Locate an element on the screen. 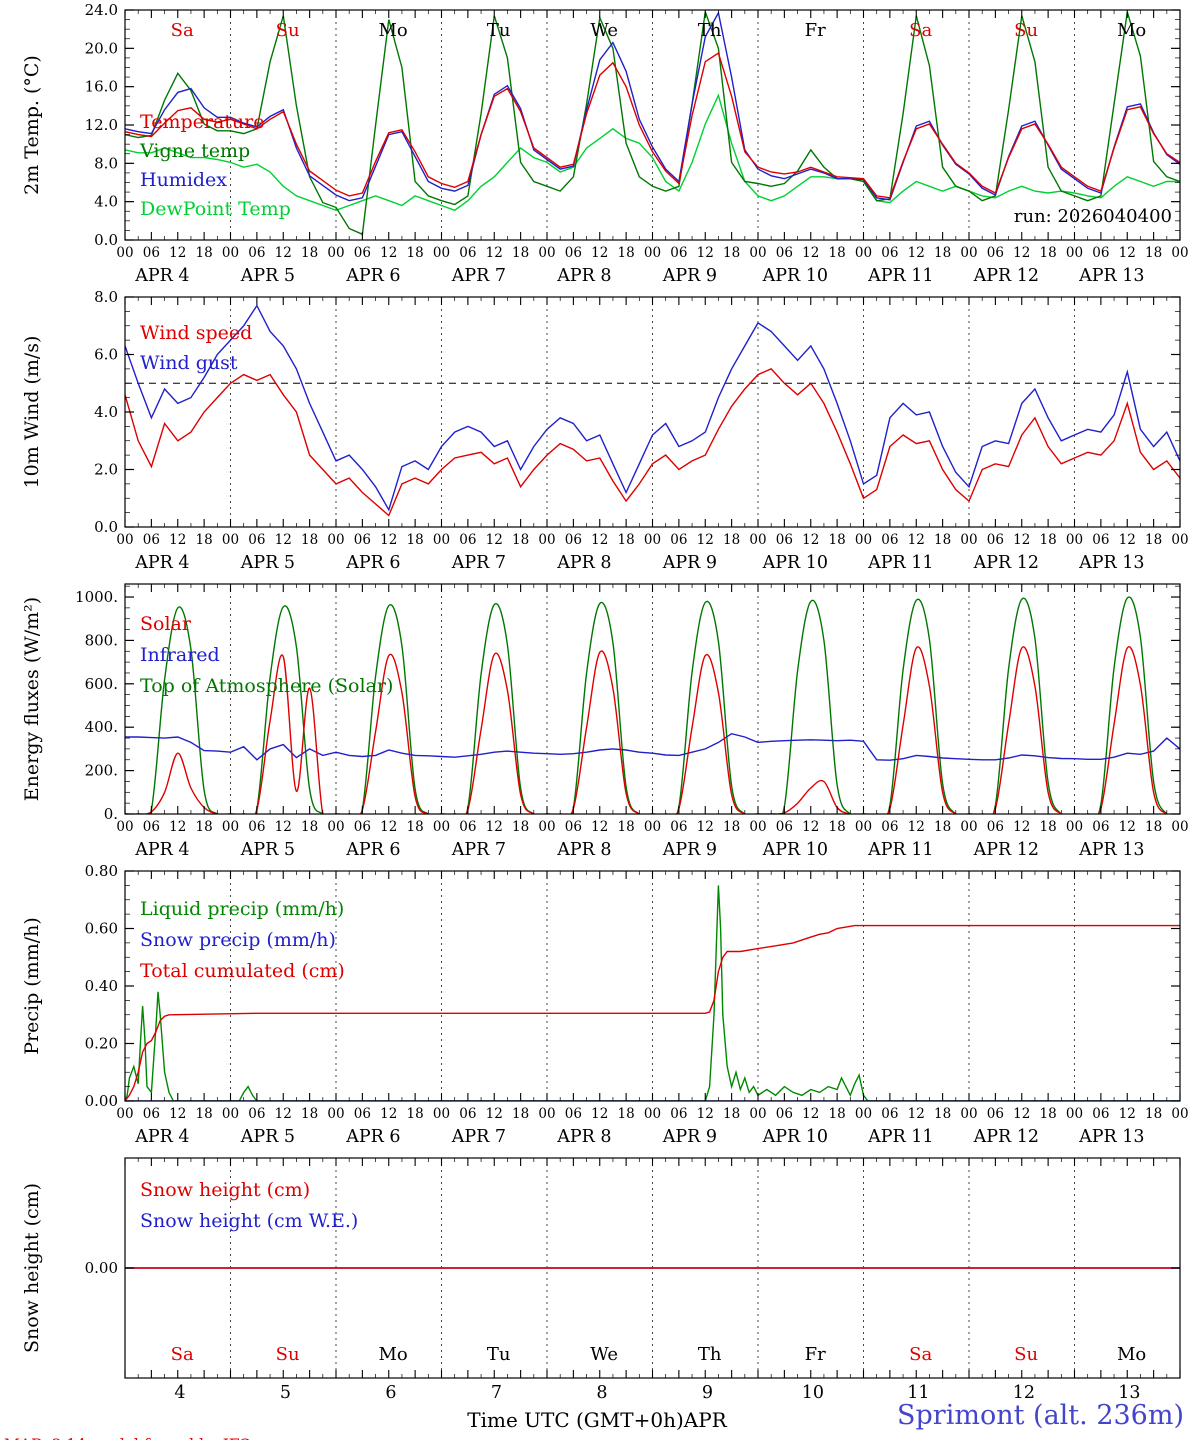 This screenshot has width=1194, height=1440. legend-snow-height-cm-w-e: Snow height (cm W.E.) is located at coordinates (249, 1221).